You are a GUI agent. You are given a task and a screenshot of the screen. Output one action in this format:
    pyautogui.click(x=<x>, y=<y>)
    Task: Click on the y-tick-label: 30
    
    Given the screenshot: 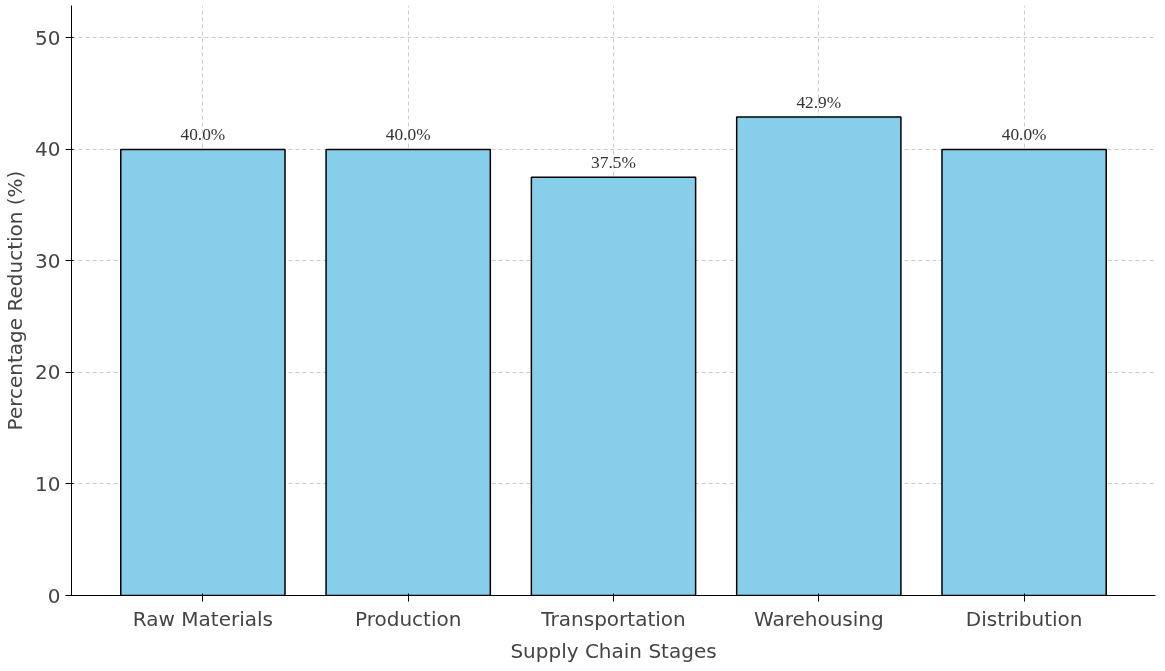 What is the action you would take?
    pyautogui.click(x=48, y=260)
    